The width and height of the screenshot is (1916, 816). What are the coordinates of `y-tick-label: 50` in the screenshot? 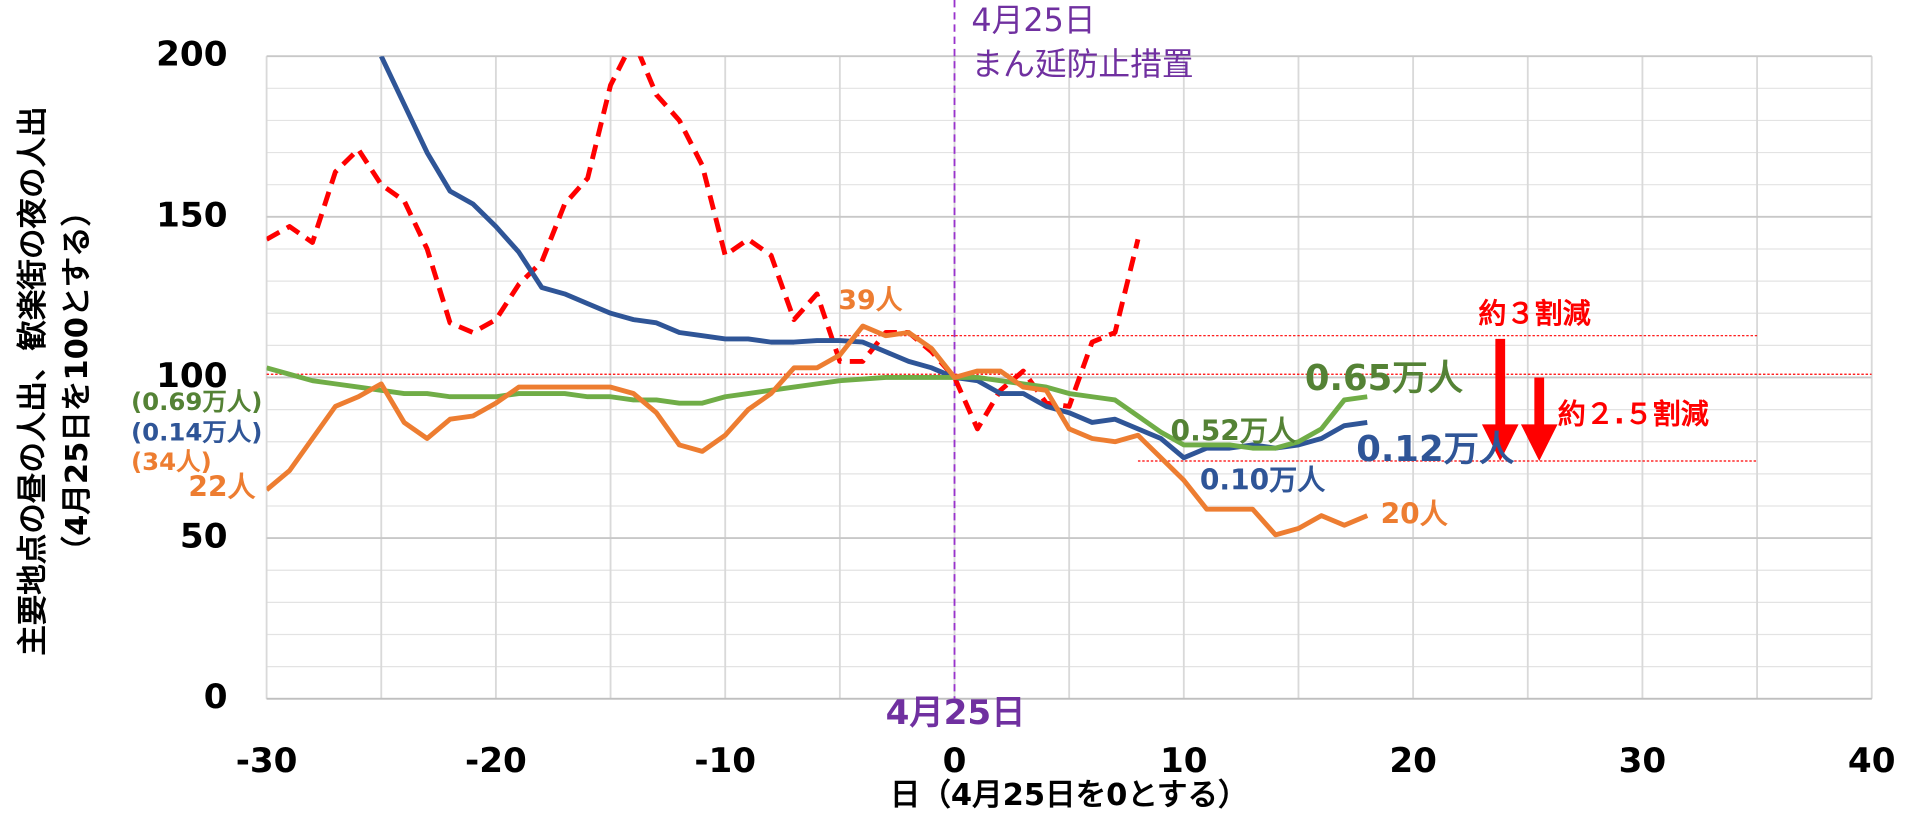 It's located at (204, 537).